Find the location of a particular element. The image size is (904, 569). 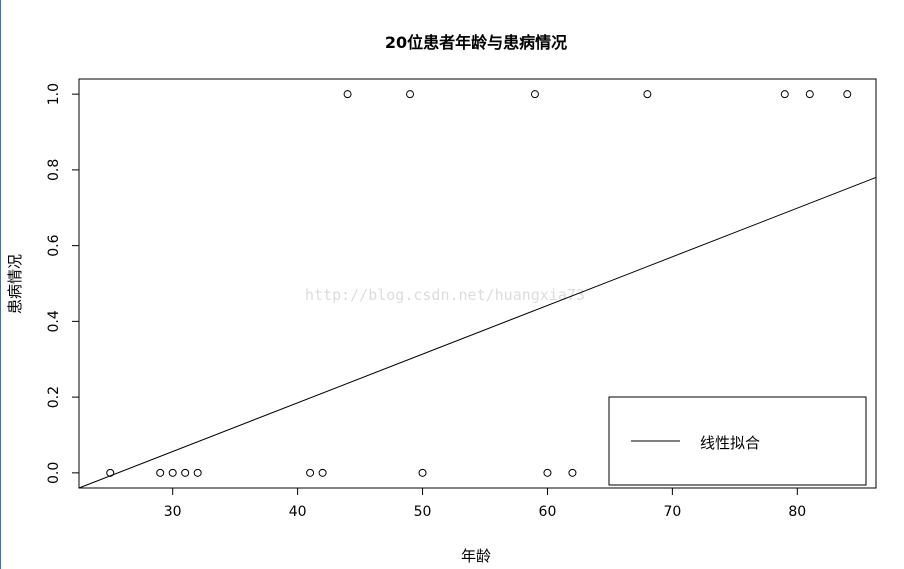

legend-label: 线性拟合 is located at coordinates (730, 443).